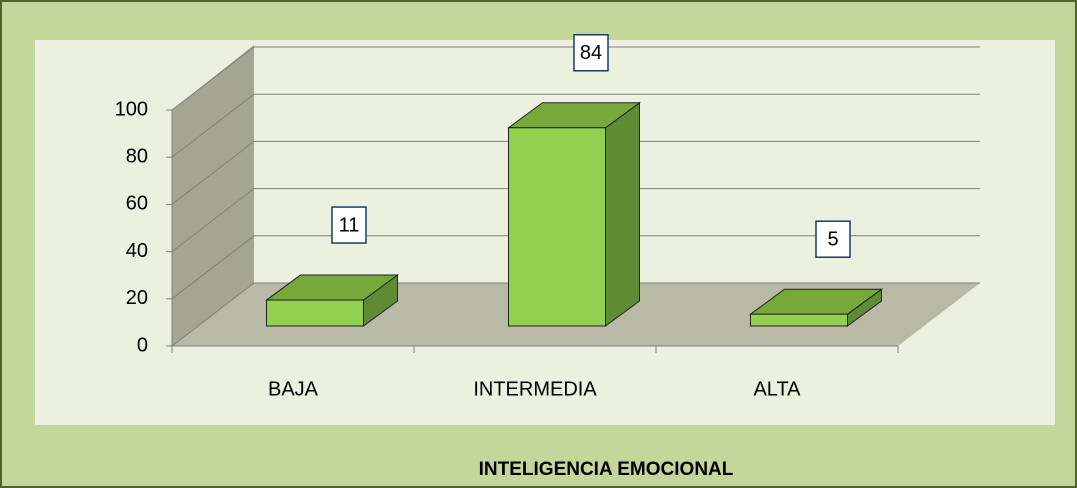 The image size is (1077, 488). Describe the element at coordinates (535, 389) in the screenshot. I see `x-tick-label: INTERMEDIA` at that location.